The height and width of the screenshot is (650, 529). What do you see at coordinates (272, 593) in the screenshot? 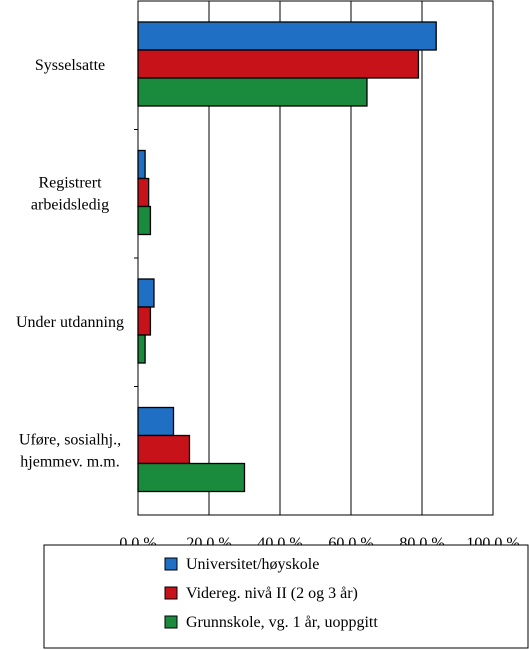
I see `legend-label-1: Videreg. nivå II (2 og 3 år)` at bounding box center [272, 593].